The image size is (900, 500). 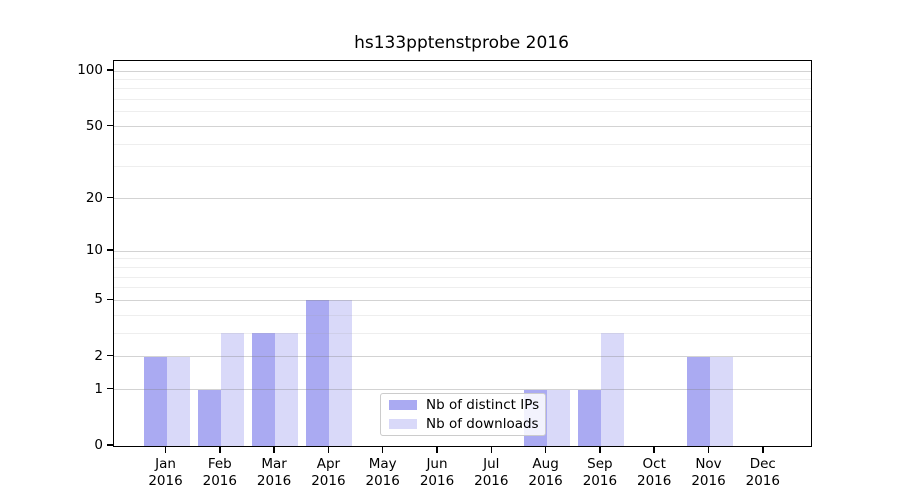 I want to click on y-tick-label-10: 10, so click(x=94, y=250).